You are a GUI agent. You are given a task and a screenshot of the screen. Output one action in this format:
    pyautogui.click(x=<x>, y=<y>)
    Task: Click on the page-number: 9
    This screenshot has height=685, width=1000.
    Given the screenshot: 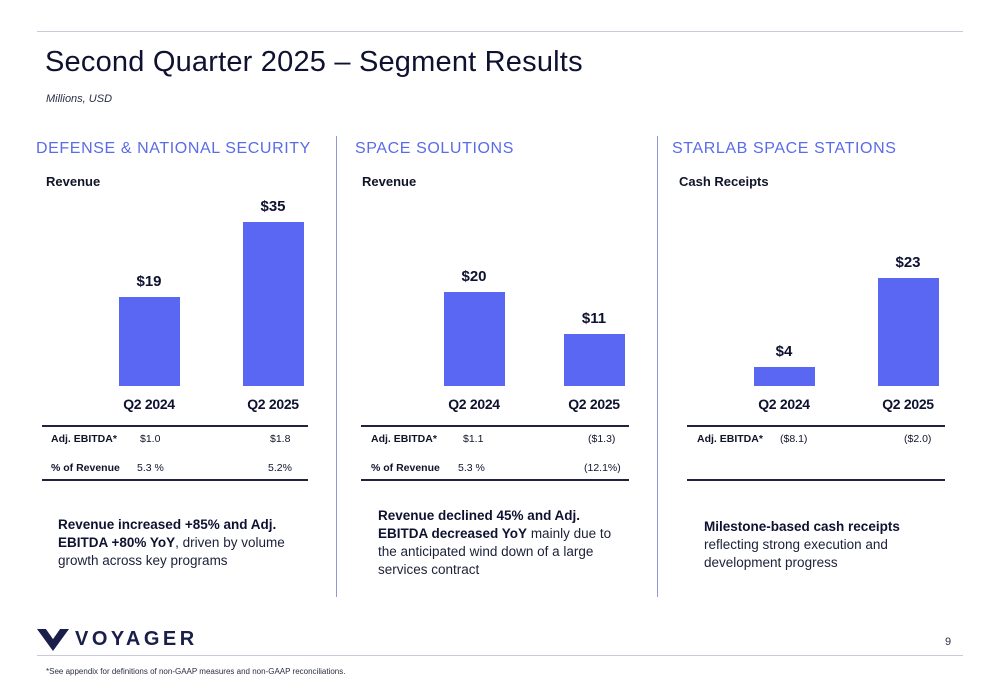 What is the action you would take?
    pyautogui.click(x=948, y=642)
    